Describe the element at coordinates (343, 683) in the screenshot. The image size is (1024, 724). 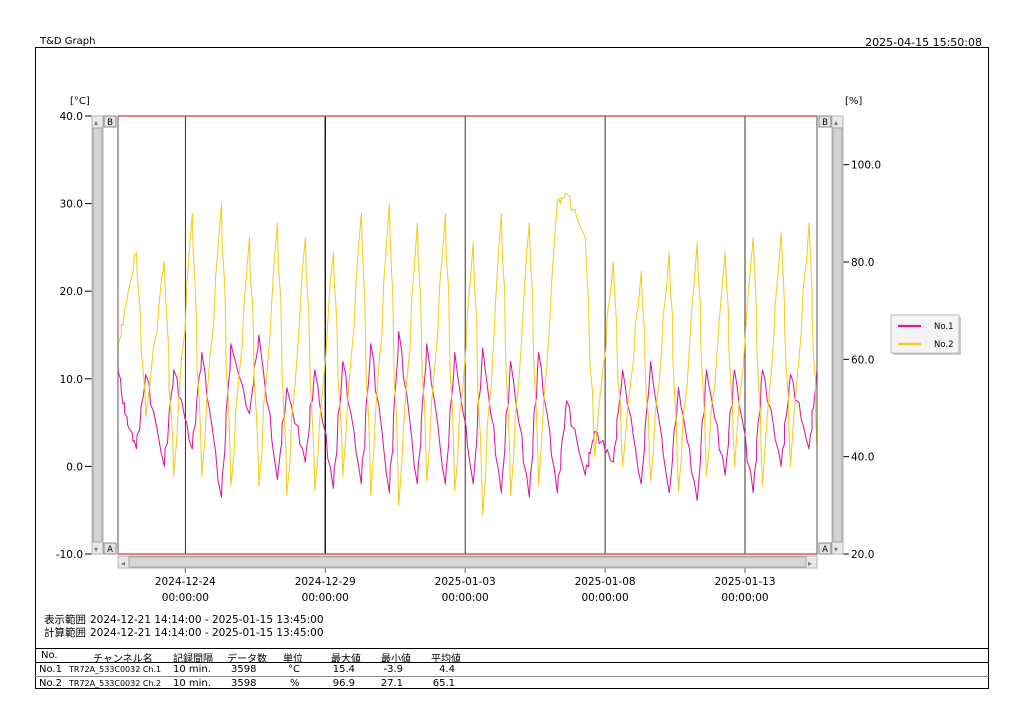
I see `table-cell: 96.9` at that location.